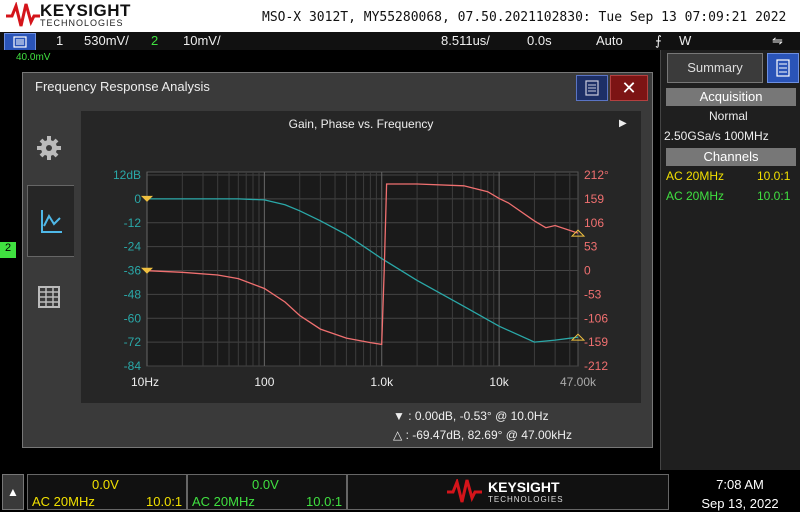  What do you see at coordinates (465, 40) in the screenshot?
I see `timebase: 8.511us/` at bounding box center [465, 40].